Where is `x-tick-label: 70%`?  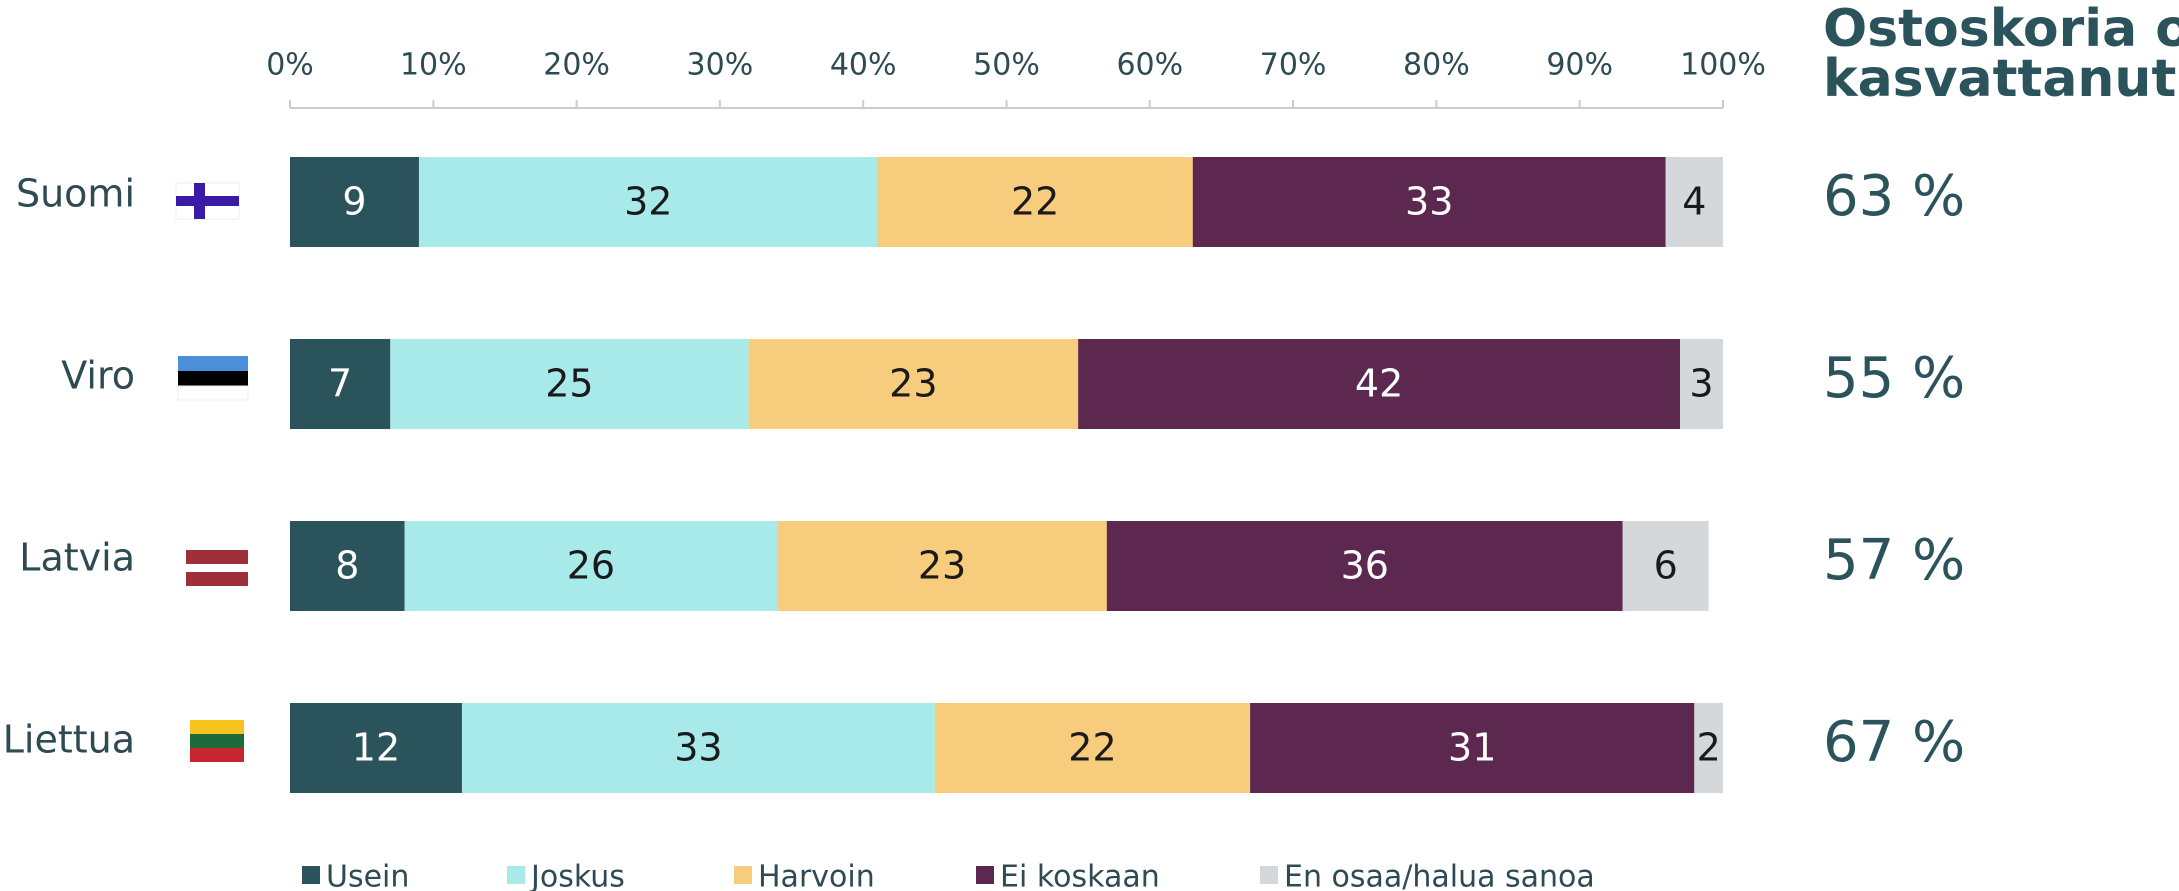
x-tick-label: 70% is located at coordinates (1293, 65).